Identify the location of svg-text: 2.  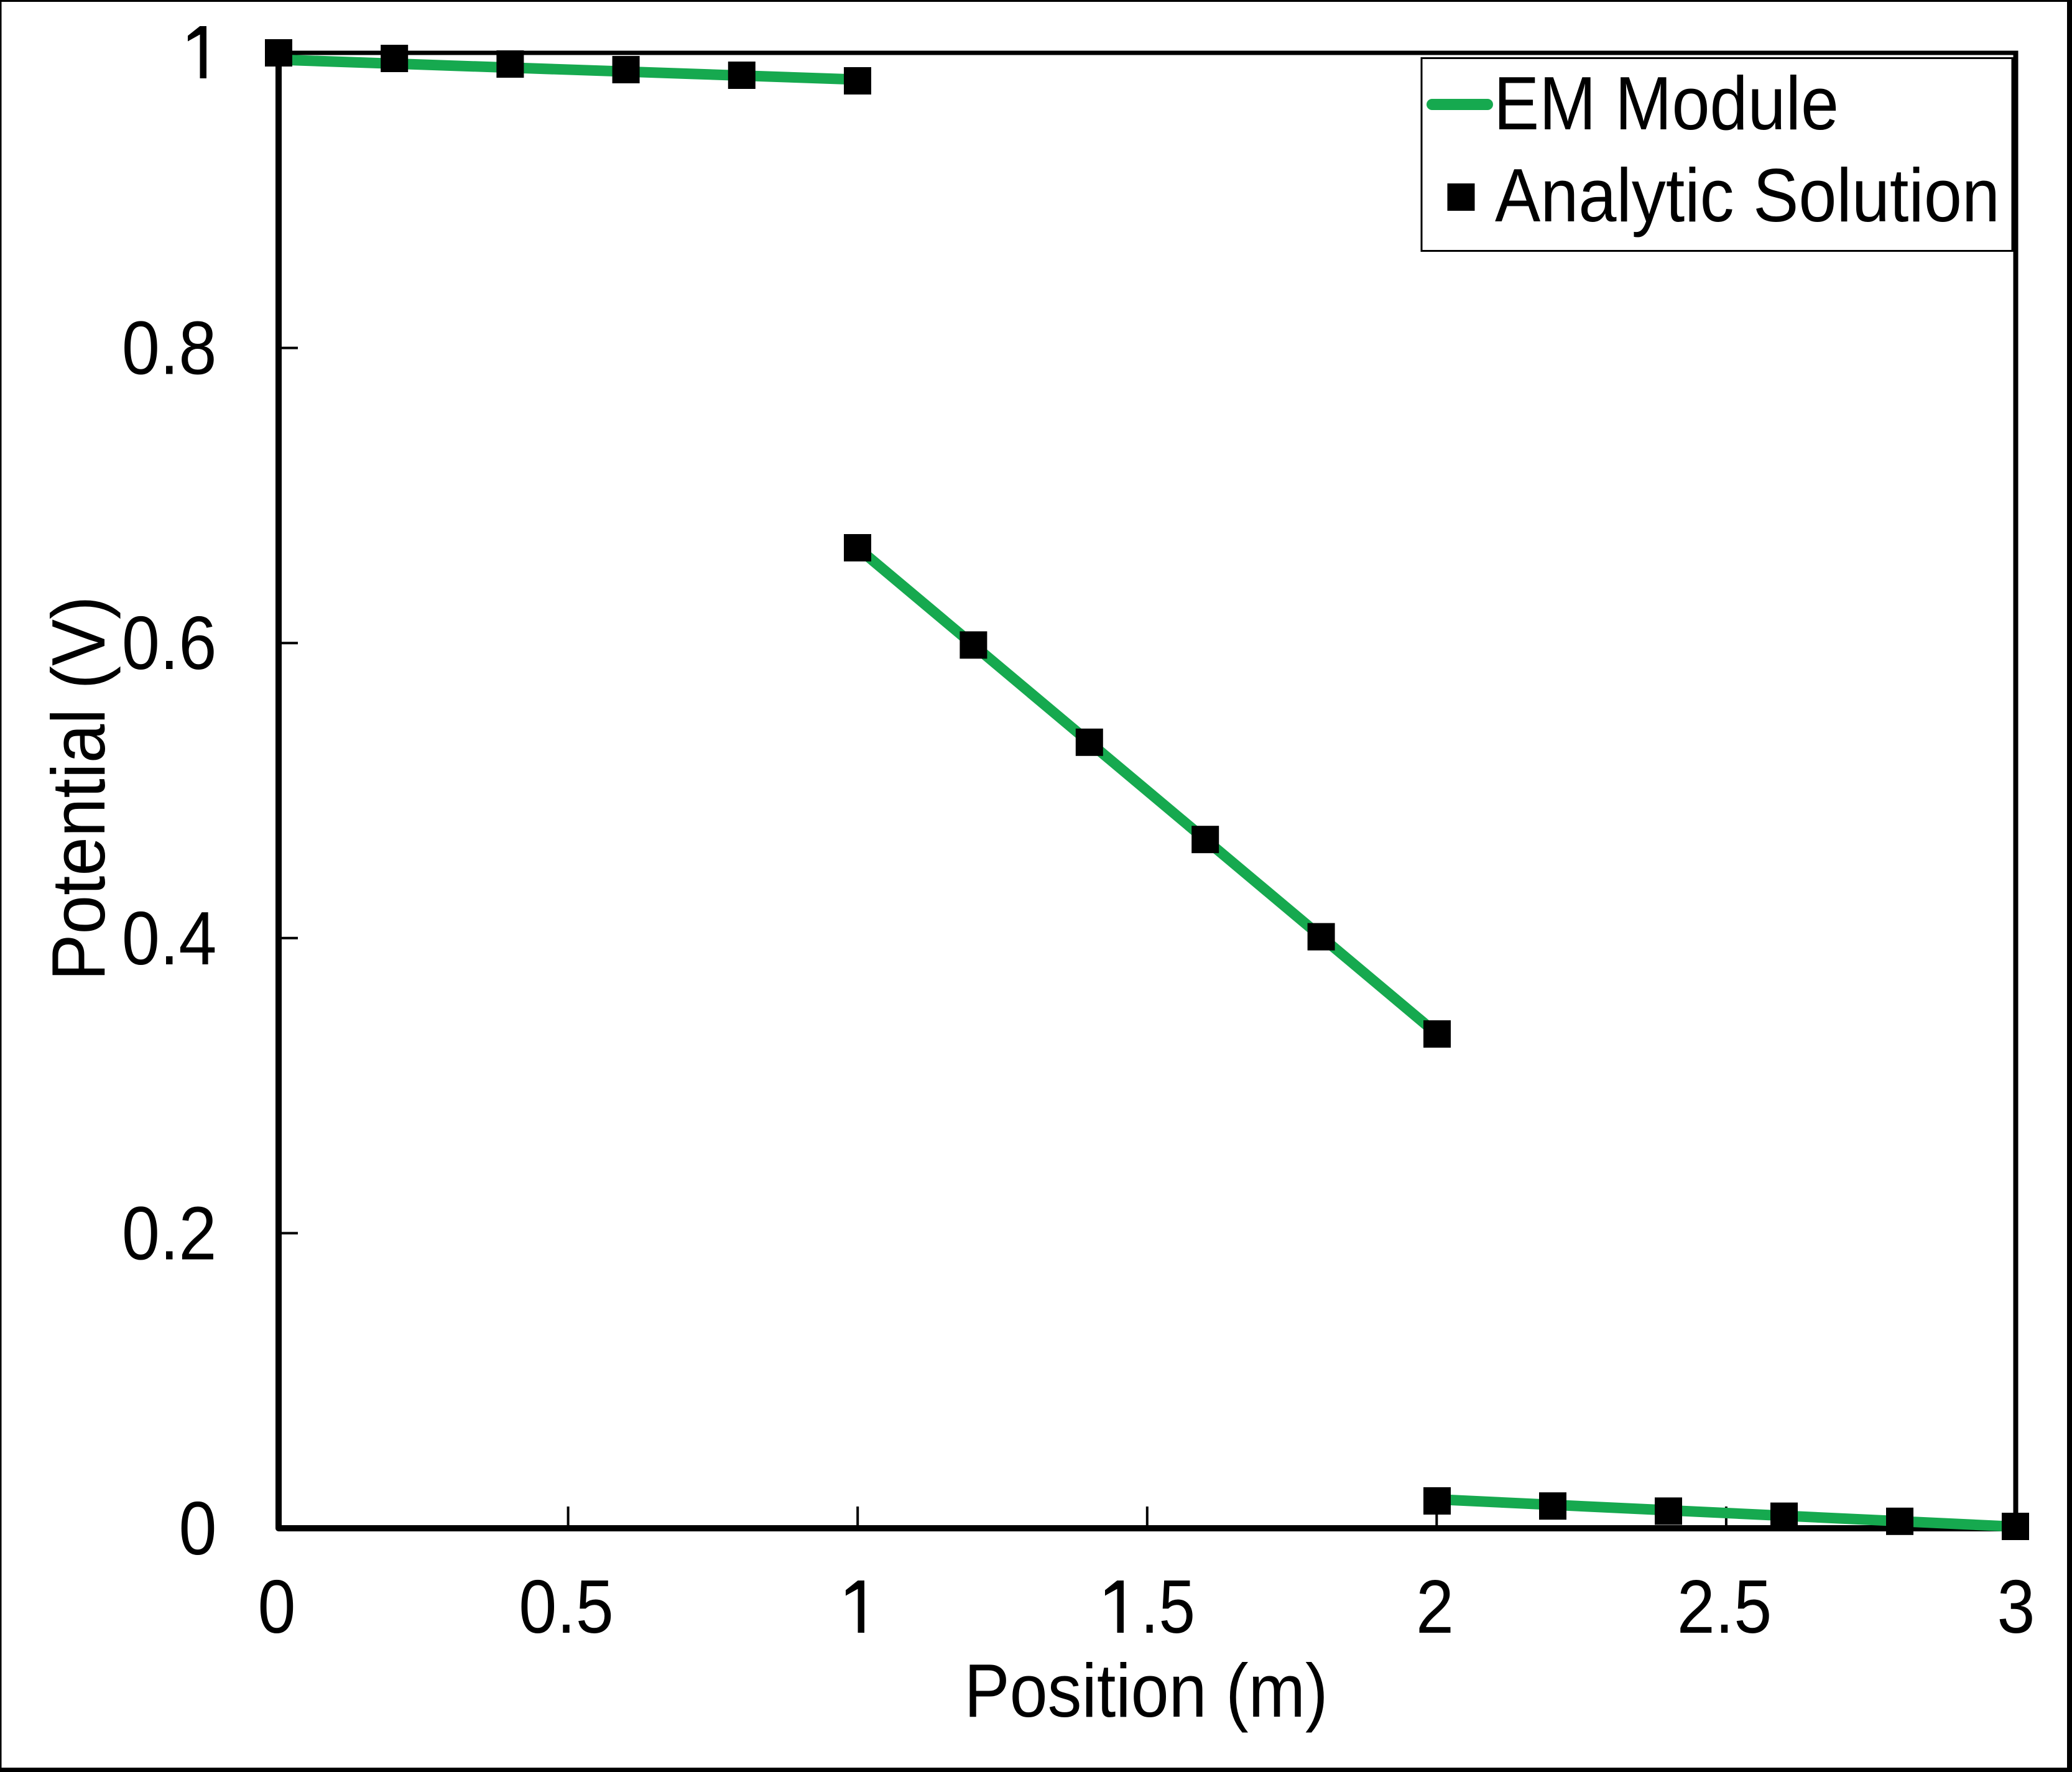
(1435, 1606).